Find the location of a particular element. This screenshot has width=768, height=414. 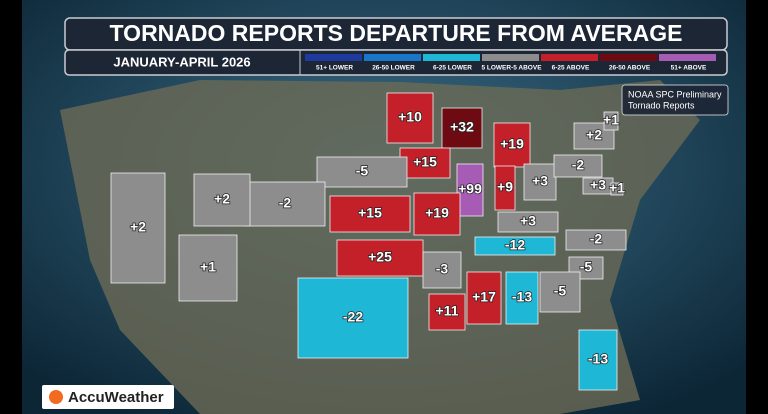

logo-box is located at coordinates (108, 397).